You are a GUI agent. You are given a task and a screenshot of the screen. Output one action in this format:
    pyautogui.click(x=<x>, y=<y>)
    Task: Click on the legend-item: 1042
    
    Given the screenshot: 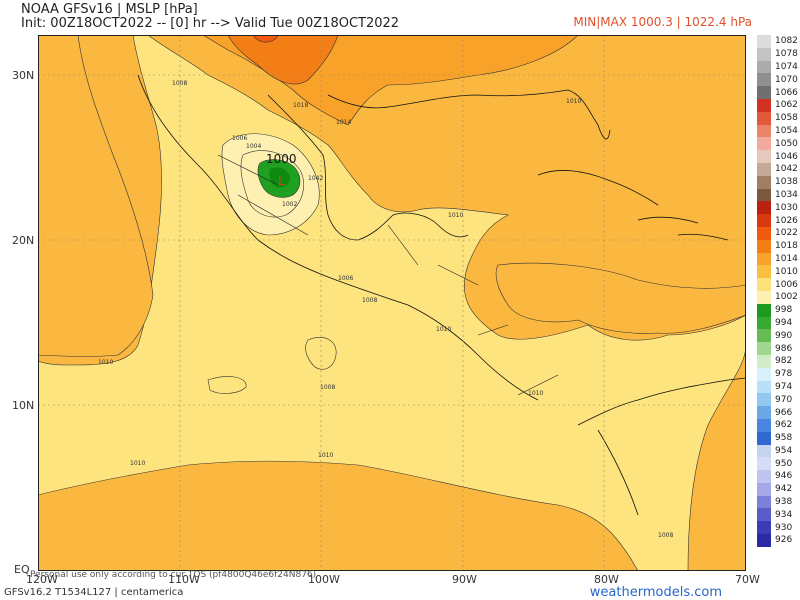 What is the action you would take?
    pyautogui.click(x=777, y=169)
    